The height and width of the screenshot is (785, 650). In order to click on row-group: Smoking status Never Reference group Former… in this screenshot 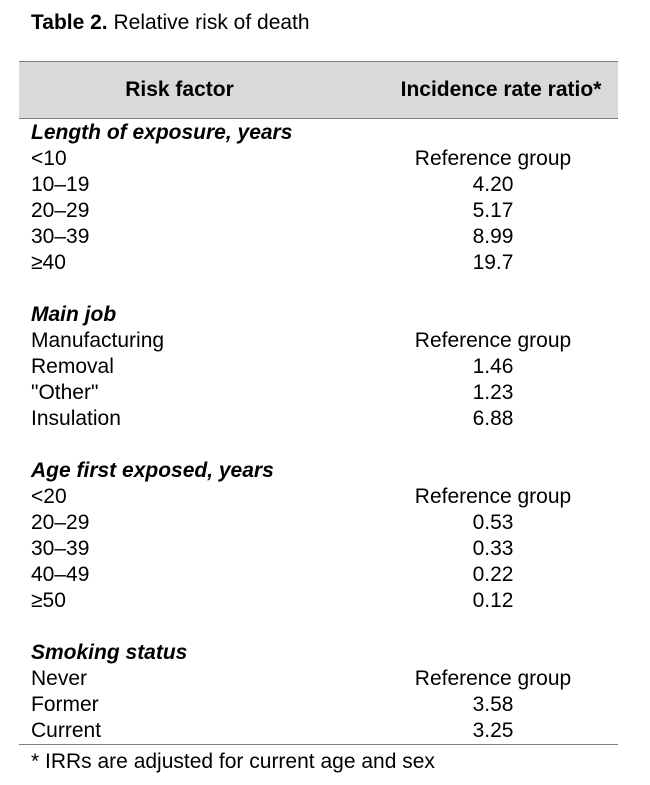, I will do `click(318, 692)`.